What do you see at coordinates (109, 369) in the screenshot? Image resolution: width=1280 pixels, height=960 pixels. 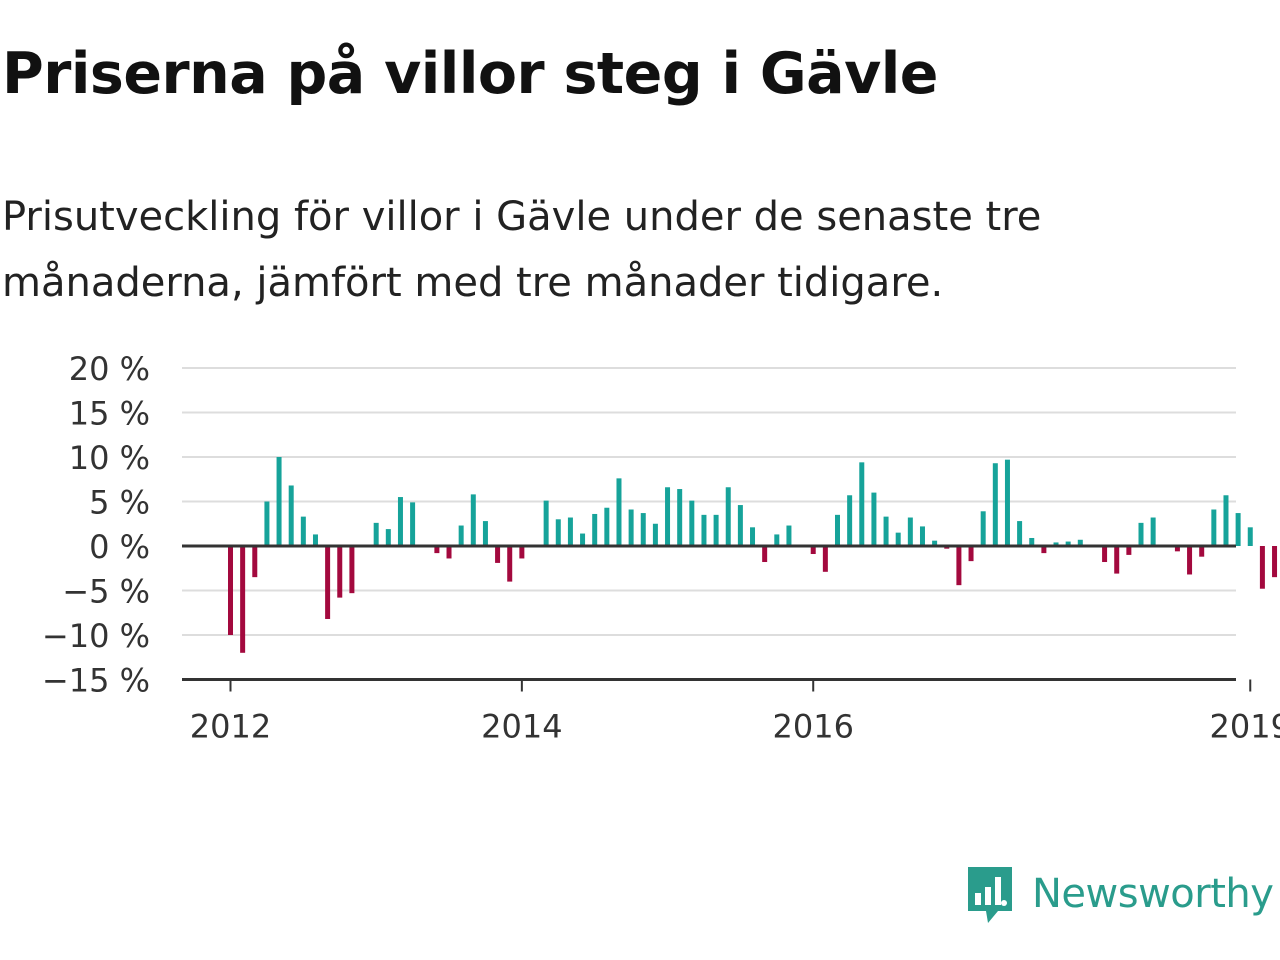 I see `y-tick-label: 20 %` at bounding box center [109, 369].